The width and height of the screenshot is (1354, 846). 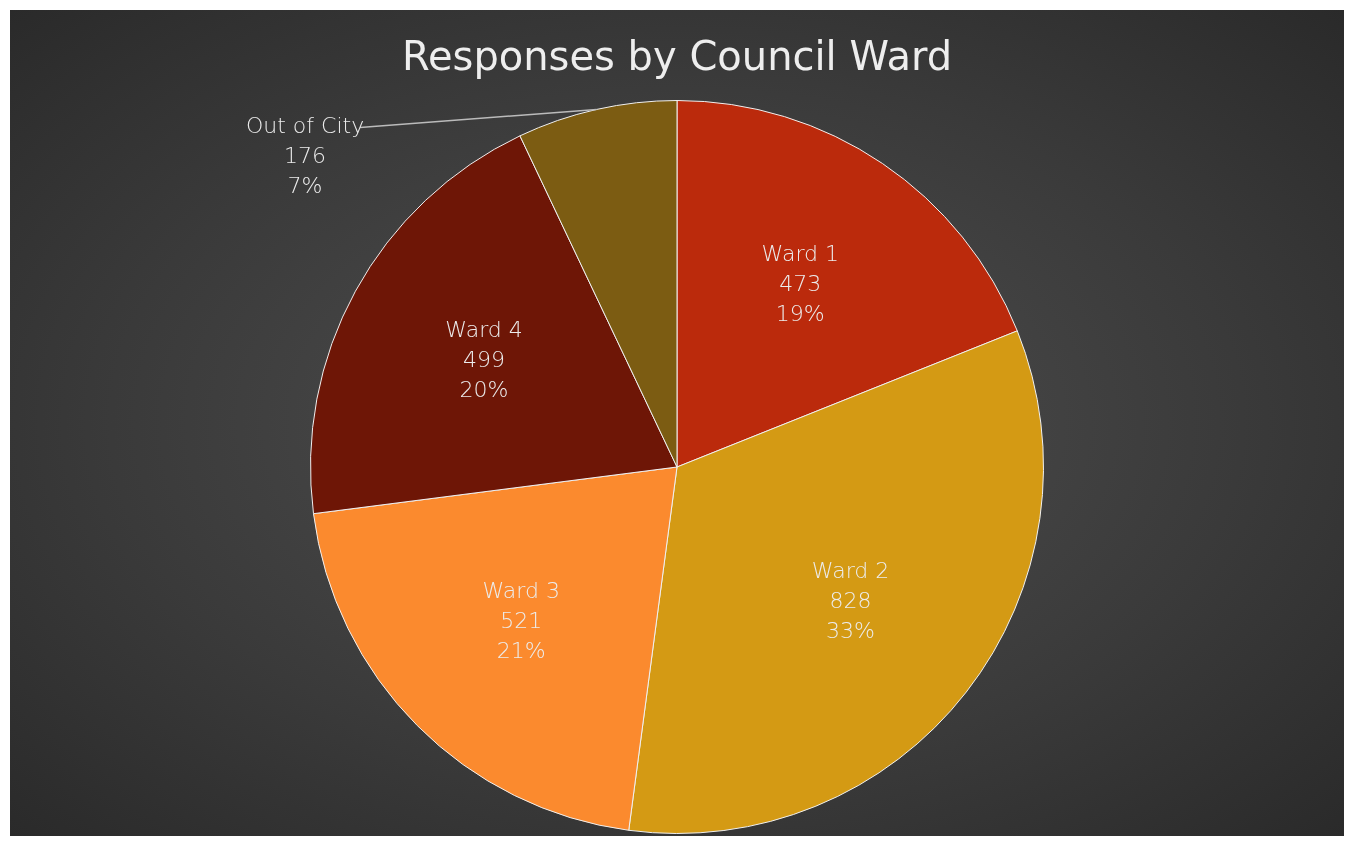 What do you see at coordinates (521, 635) in the screenshot?
I see `data-label: 521 21%` at bounding box center [521, 635].